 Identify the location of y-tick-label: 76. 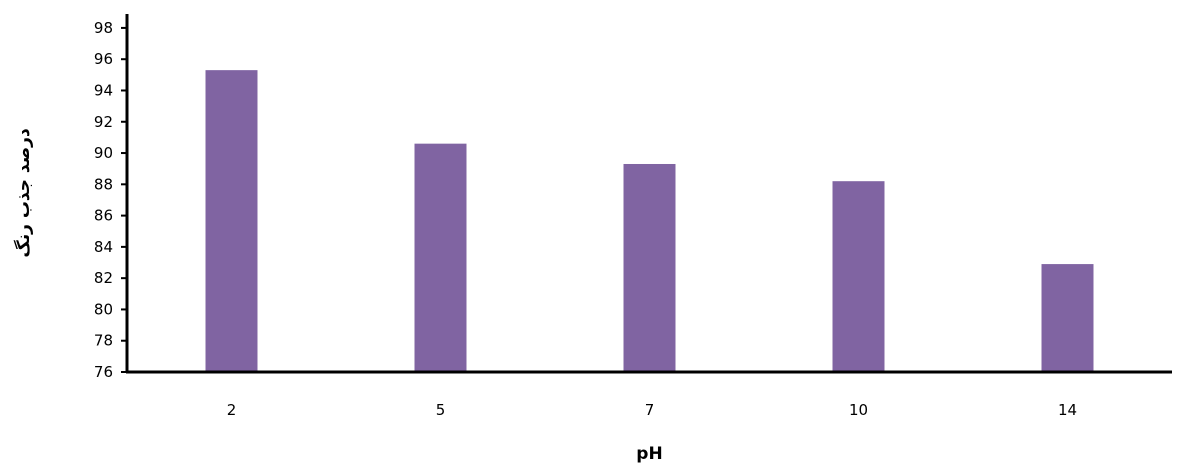
(103, 372).